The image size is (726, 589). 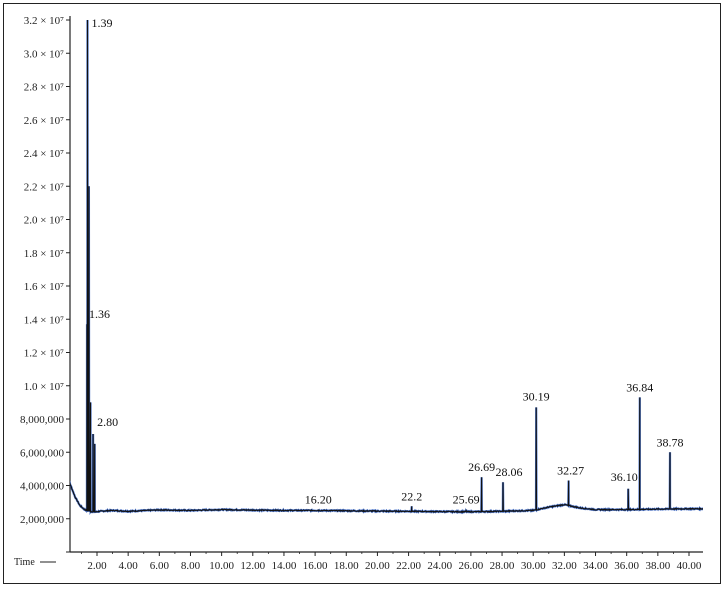 I want to click on x-tick-label: 34.00, so click(x=595, y=566).